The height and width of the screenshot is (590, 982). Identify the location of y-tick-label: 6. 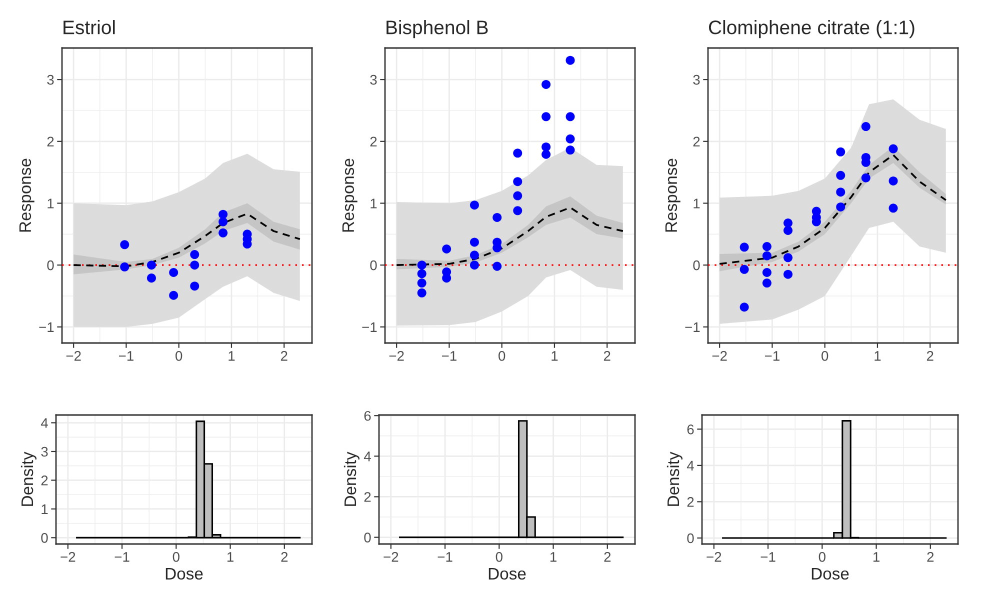
(690, 429).